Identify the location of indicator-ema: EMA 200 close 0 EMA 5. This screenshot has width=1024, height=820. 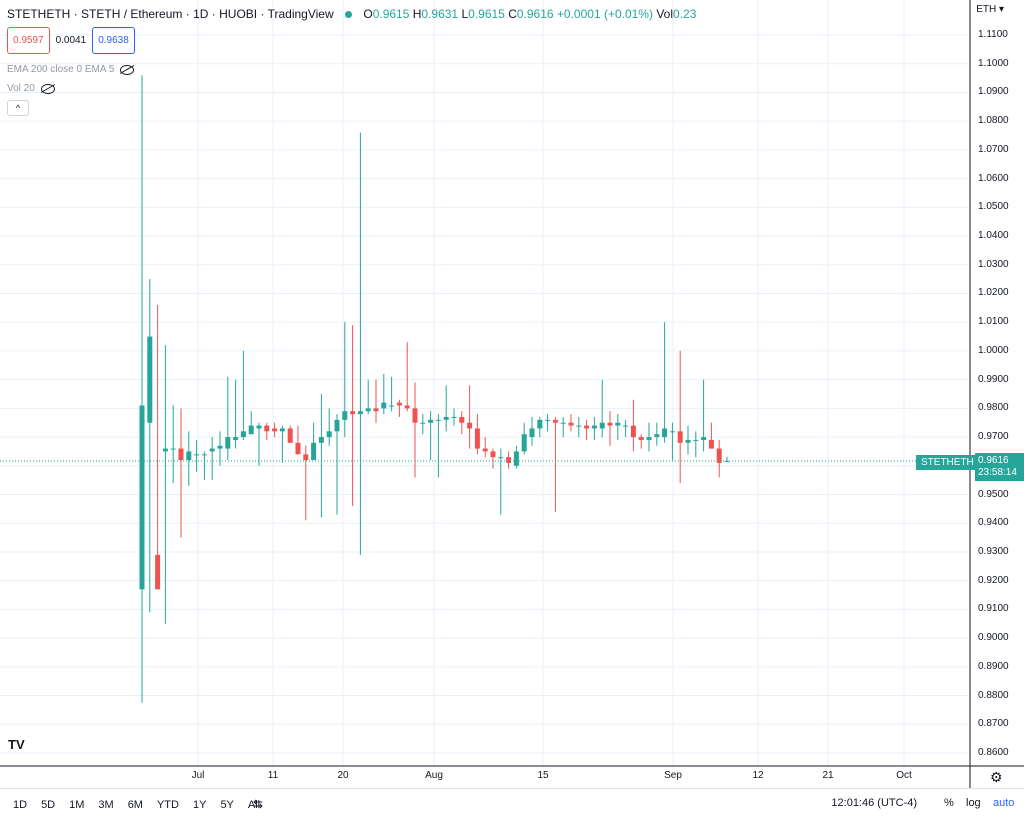
(71, 69).